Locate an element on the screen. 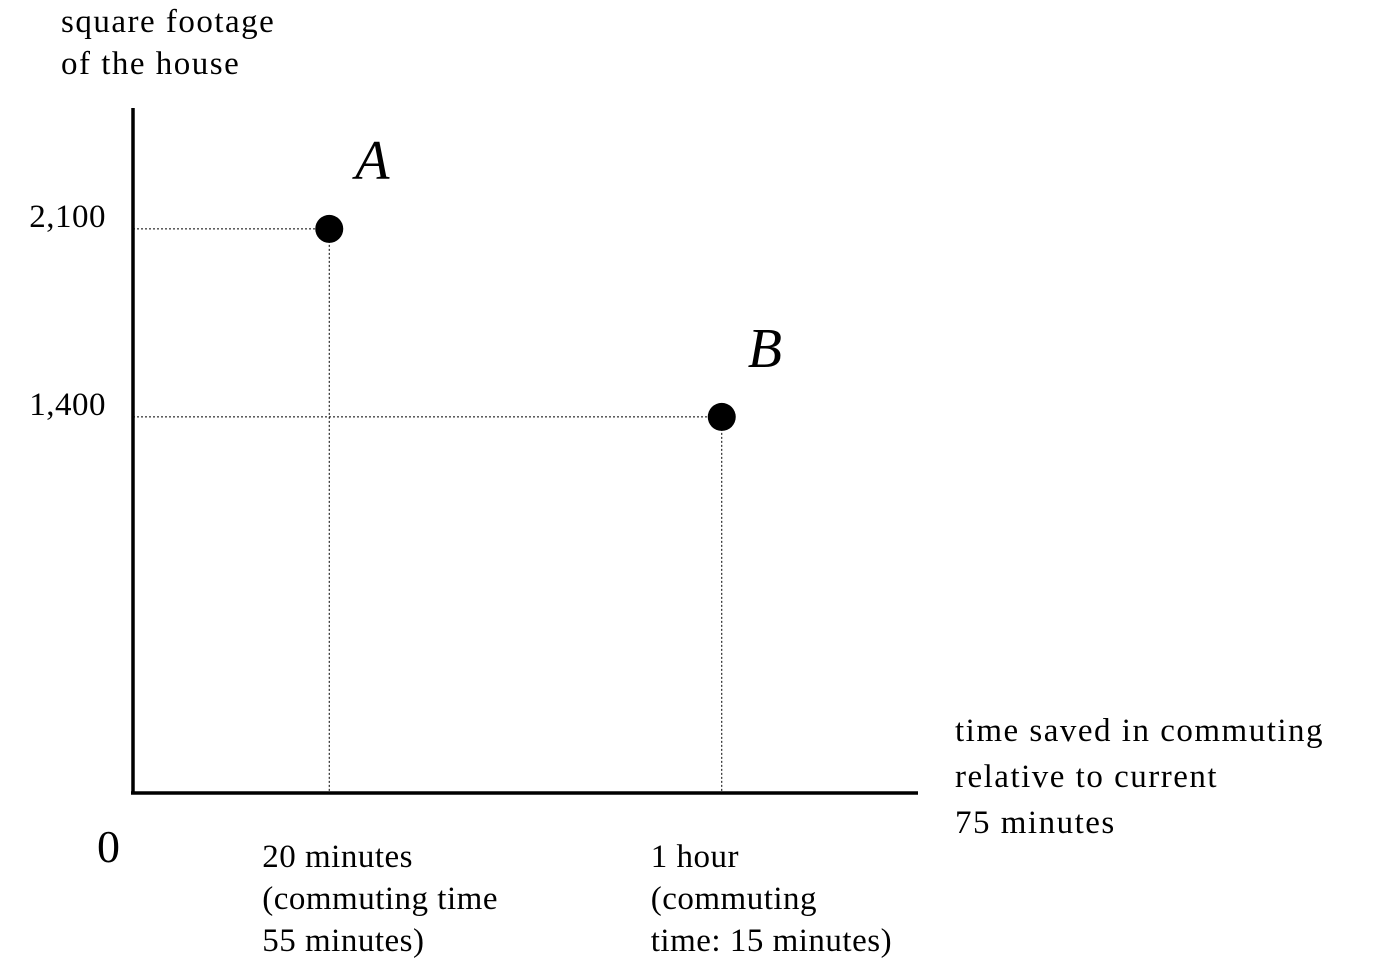  y-axis-title: square footage of the house is located at coordinates (173, 43).